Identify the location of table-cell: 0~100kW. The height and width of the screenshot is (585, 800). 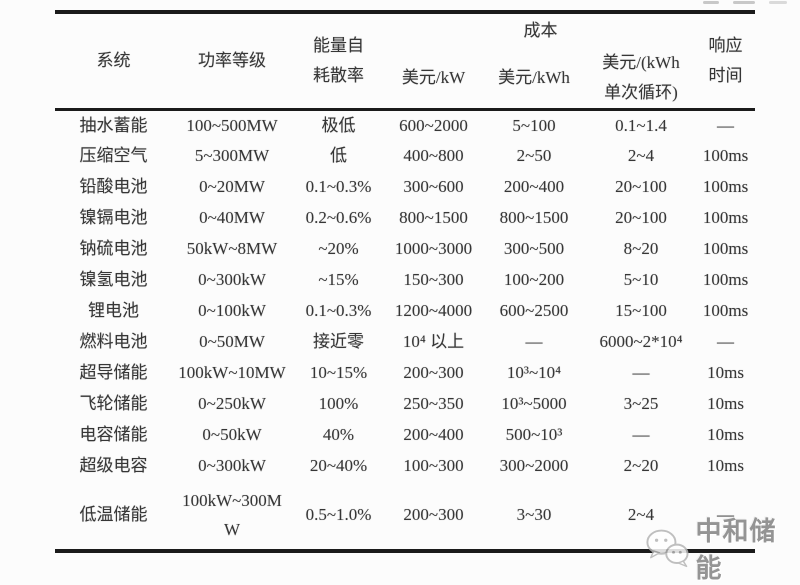
(232, 310).